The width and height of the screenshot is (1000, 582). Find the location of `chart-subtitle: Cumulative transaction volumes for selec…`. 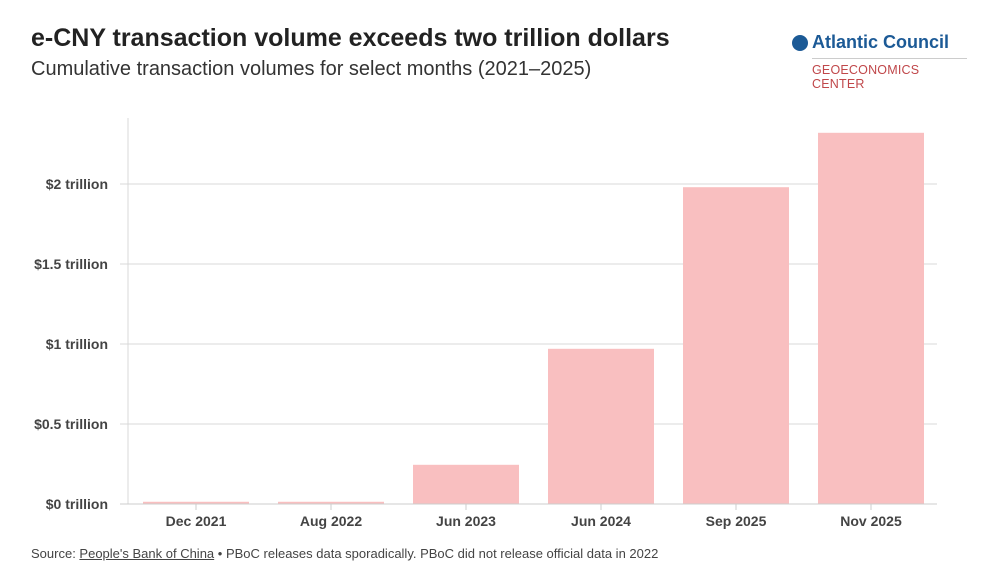

chart-subtitle: Cumulative transaction volumes for selec… is located at coordinates (311, 69).